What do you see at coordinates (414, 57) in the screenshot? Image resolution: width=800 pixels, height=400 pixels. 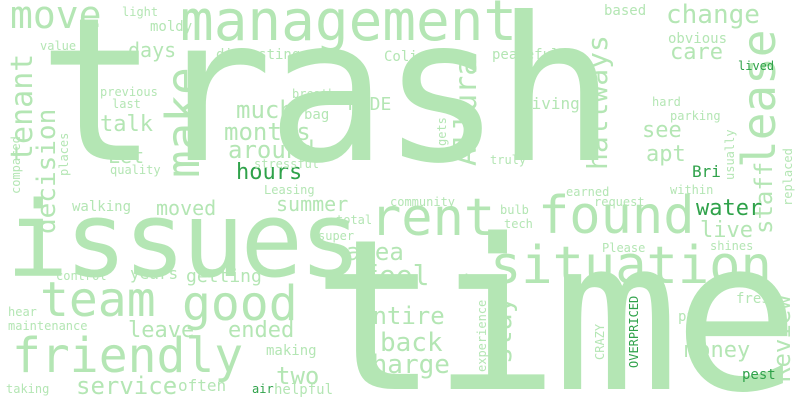 I see `word-colinas: Colinas` at bounding box center [414, 57].